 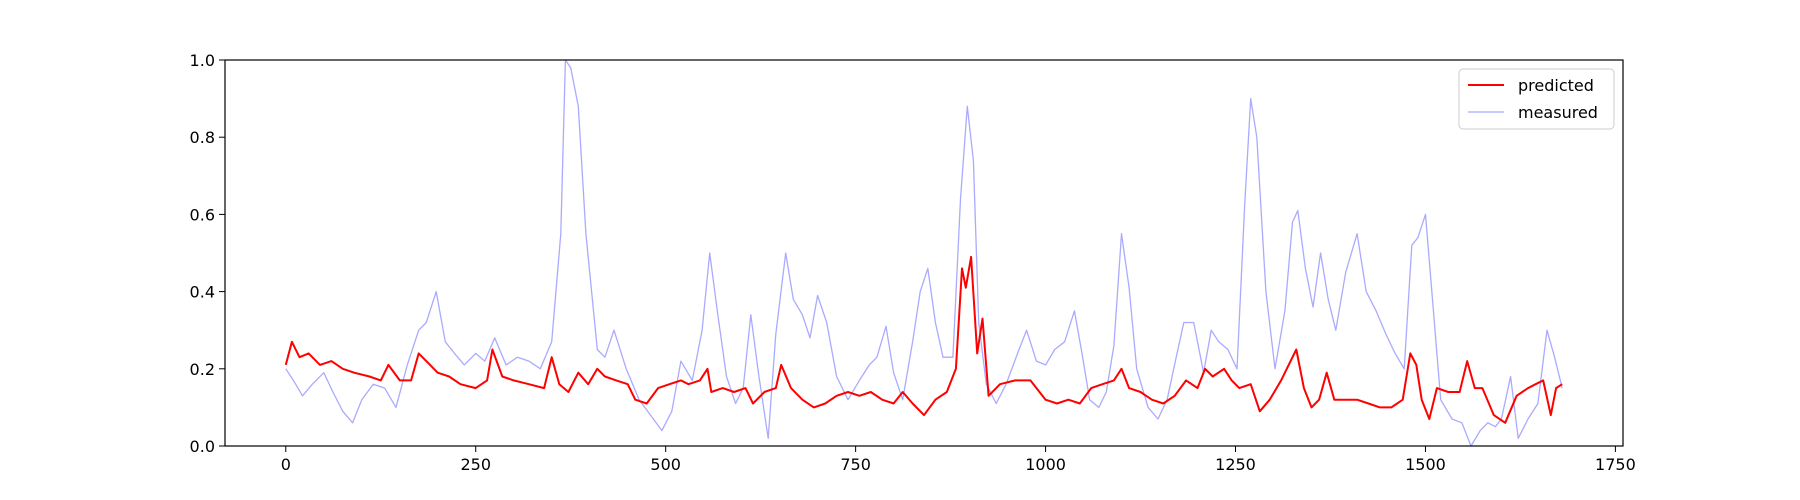 I want to click on x-tick-label: 1750, so click(x=1615, y=464).